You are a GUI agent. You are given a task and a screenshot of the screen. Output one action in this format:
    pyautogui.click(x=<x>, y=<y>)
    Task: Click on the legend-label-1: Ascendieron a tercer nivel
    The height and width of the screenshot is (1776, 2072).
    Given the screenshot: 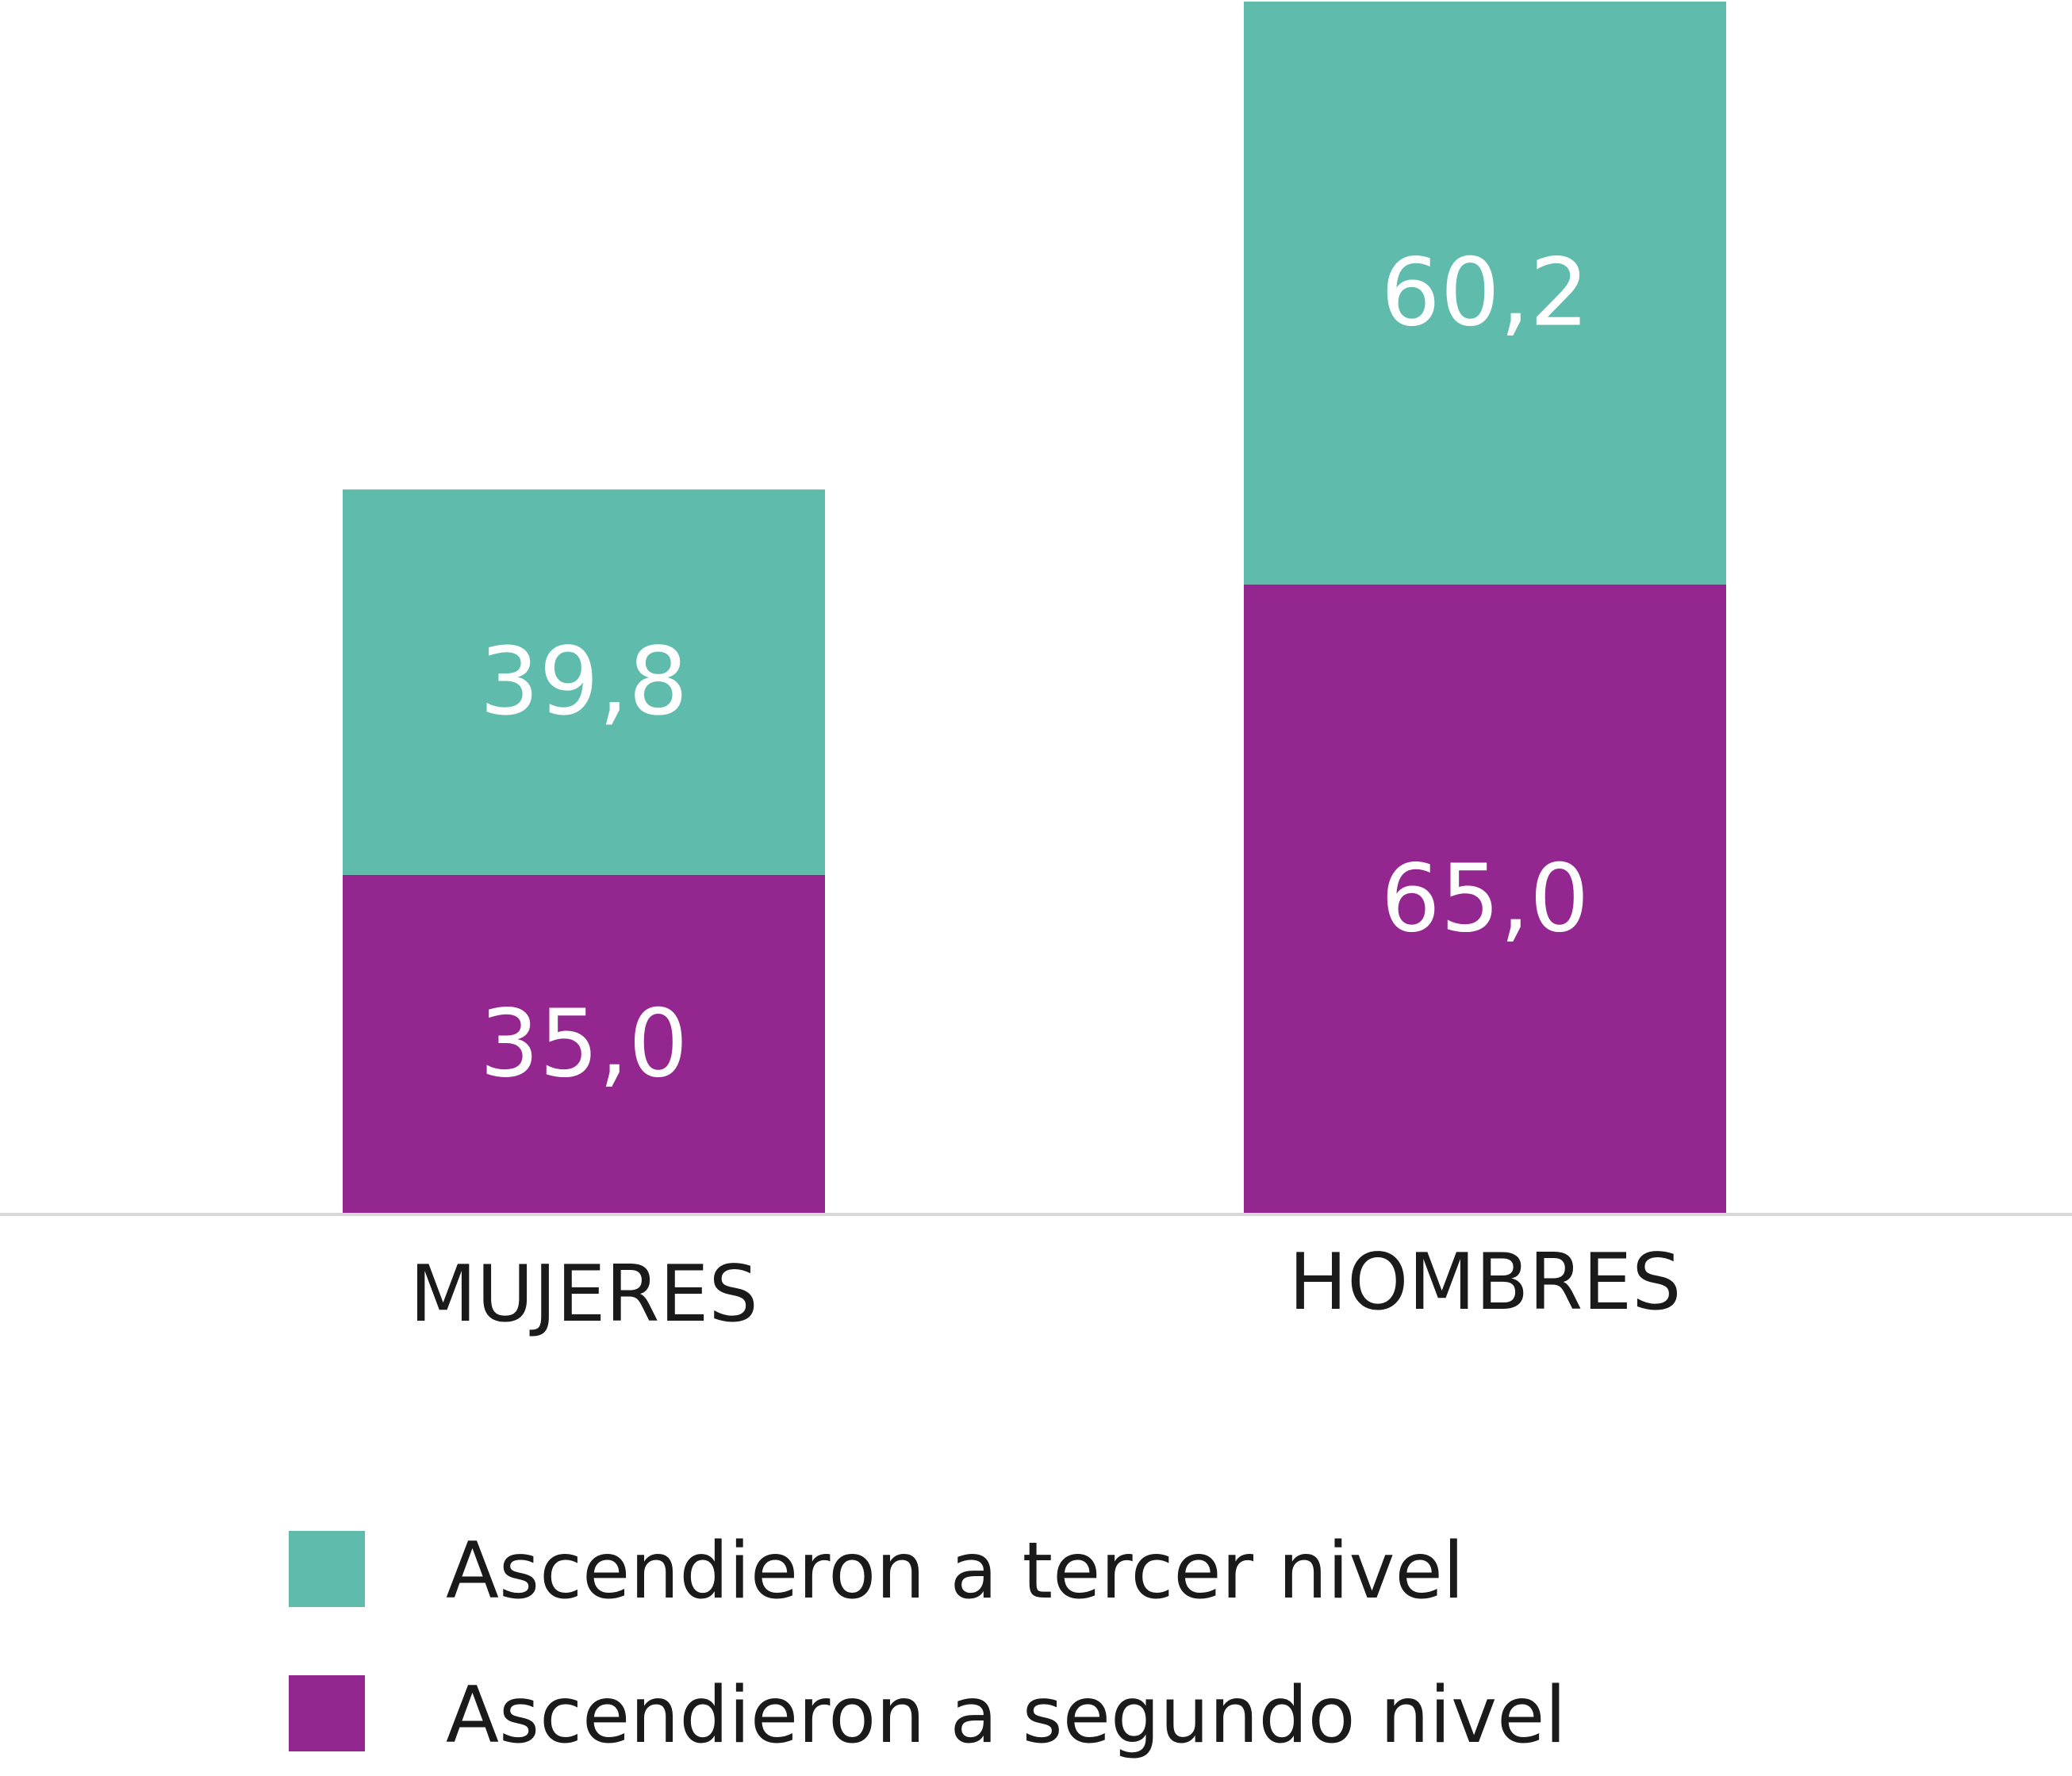 What is the action you would take?
    pyautogui.click(x=955, y=1571)
    